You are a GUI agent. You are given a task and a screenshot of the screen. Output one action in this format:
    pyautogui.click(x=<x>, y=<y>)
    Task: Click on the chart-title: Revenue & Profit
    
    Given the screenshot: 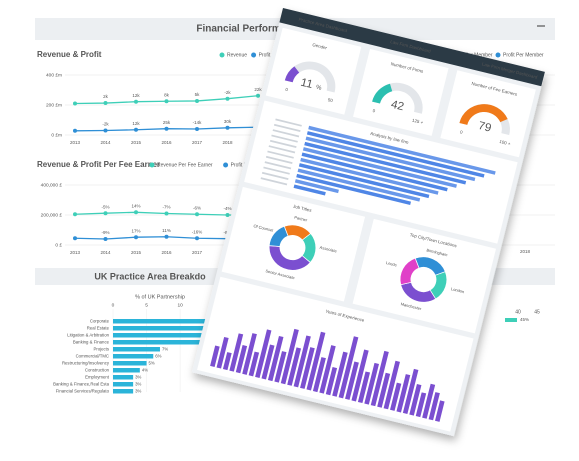 What is the action you would take?
    pyautogui.click(x=69, y=54)
    